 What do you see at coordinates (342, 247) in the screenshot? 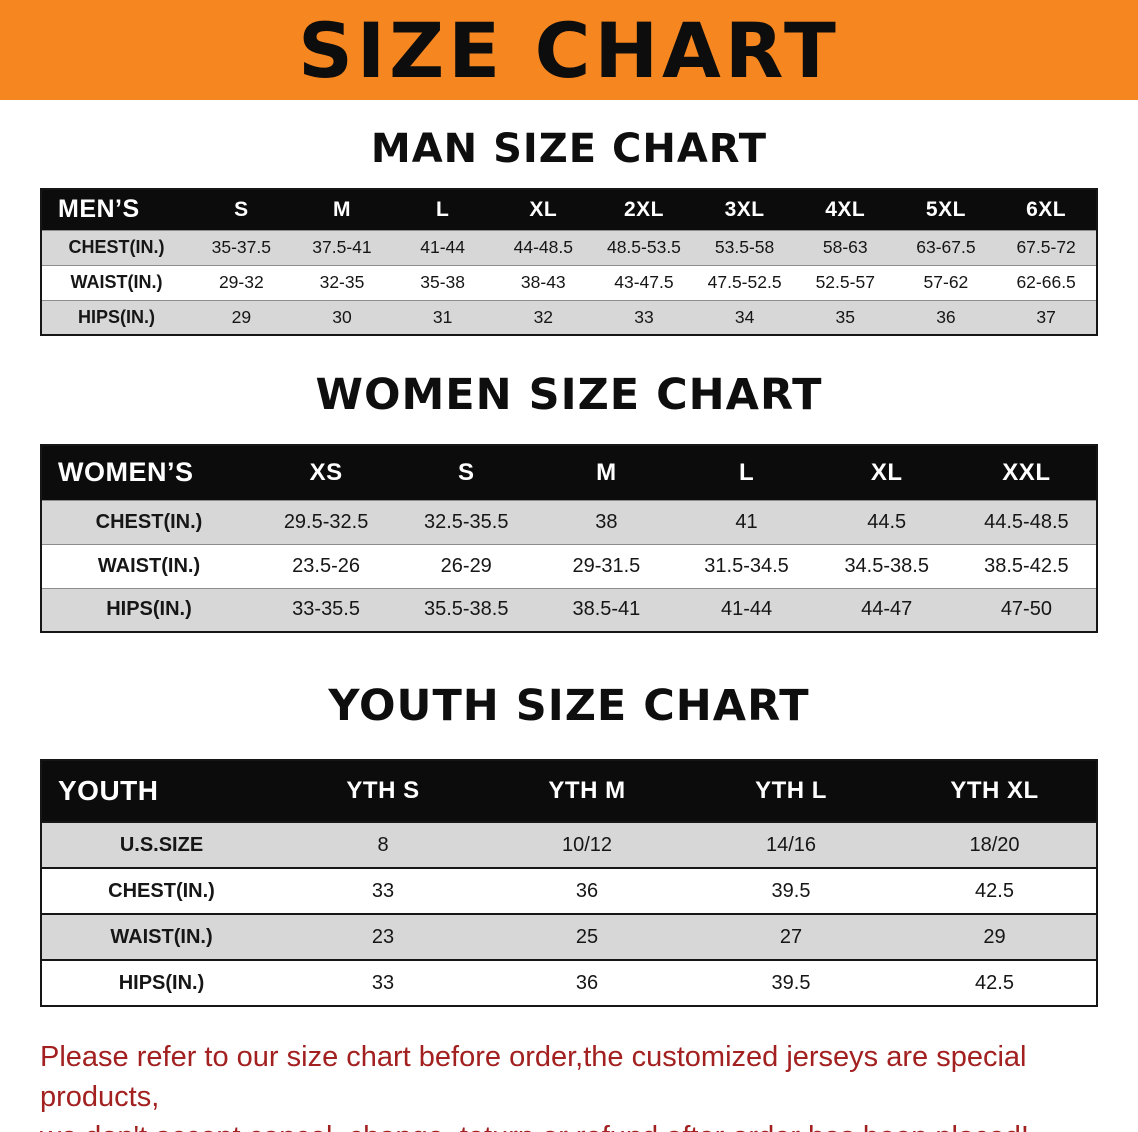
I see `value-cell: 37.5-41` at bounding box center [342, 247].